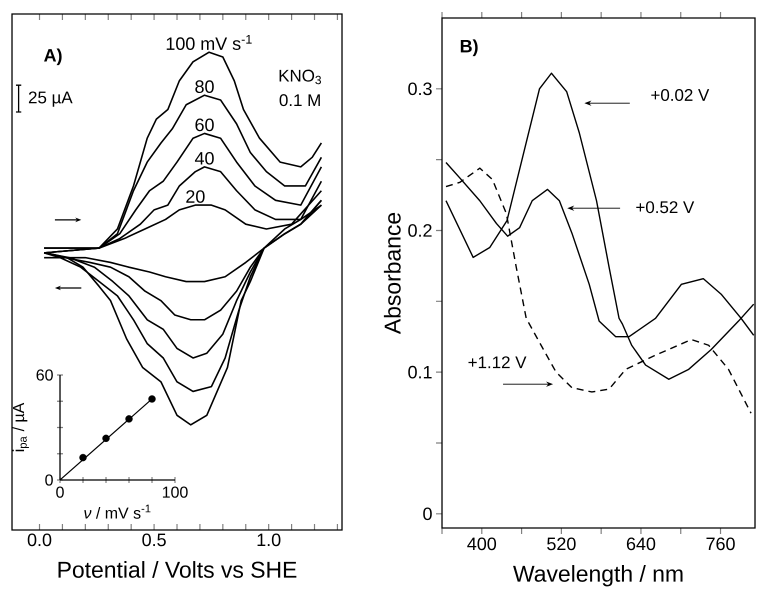 The image size is (757, 602). What do you see at coordinates (269, 539) in the screenshot?
I see `x-tick-label: 1.0` at bounding box center [269, 539].